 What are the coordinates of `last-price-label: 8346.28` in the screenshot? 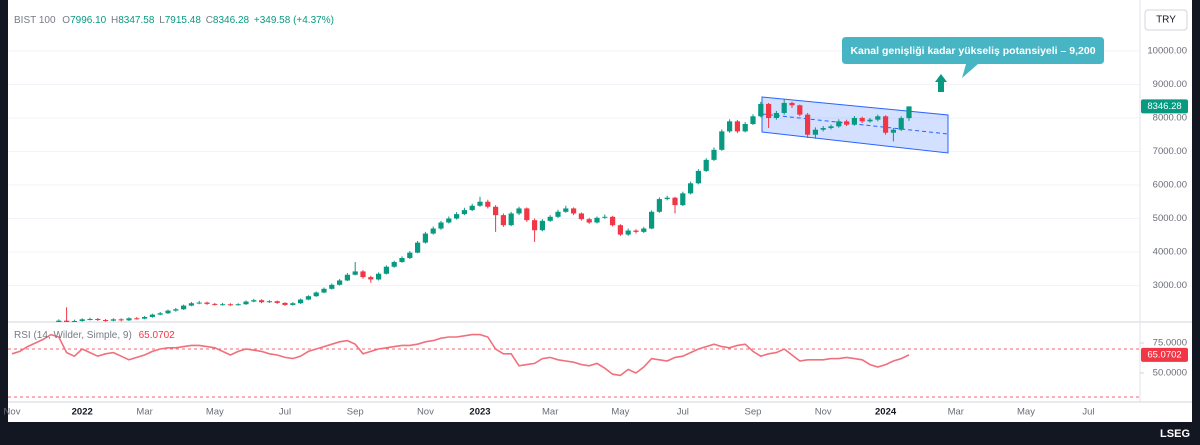 It's located at (1164, 106).